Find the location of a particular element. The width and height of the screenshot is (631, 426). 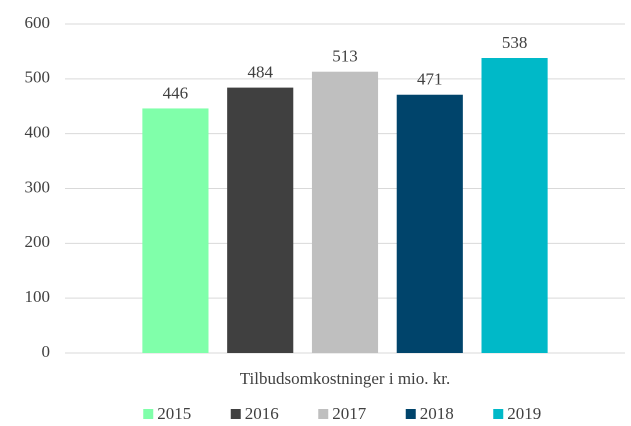

legend-label: 2016 is located at coordinates (262, 413).